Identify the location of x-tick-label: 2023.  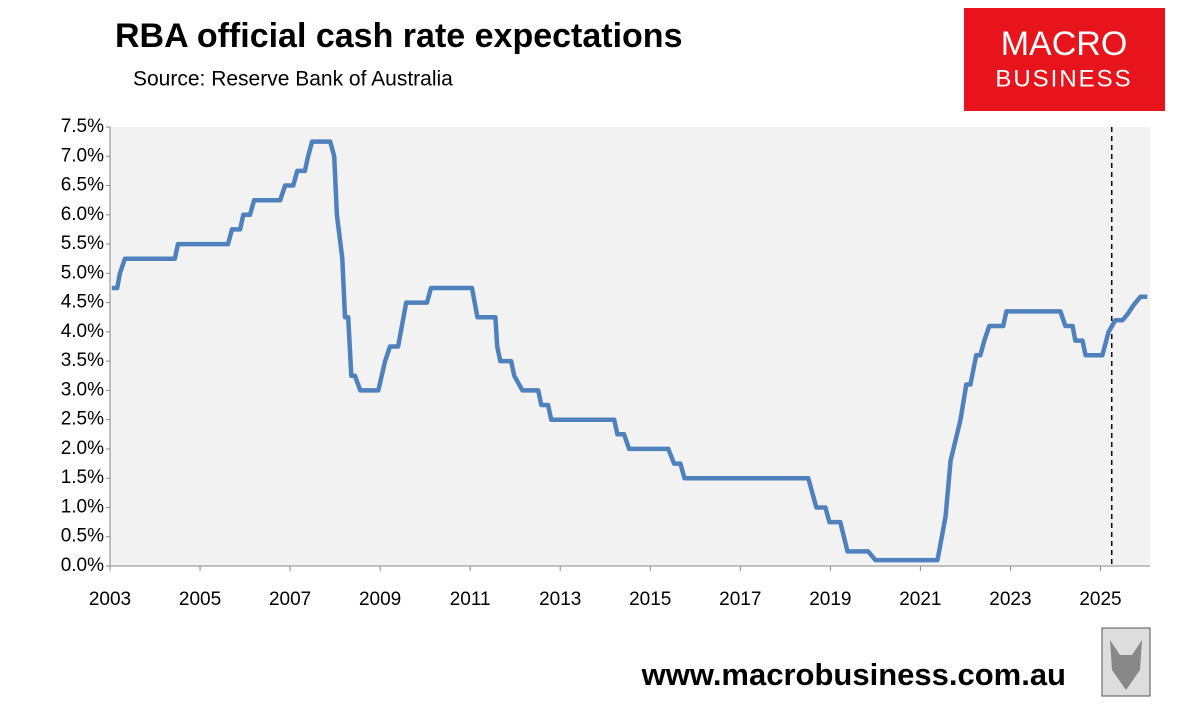
(1010, 599).